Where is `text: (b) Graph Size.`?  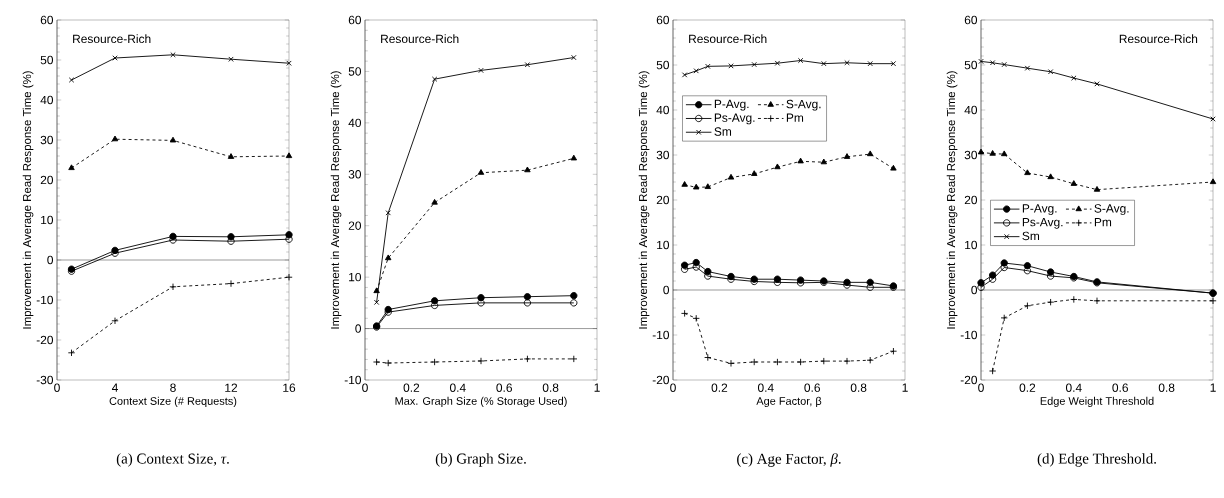 text: (b) Graph Size. is located at coordinates (480, 460).